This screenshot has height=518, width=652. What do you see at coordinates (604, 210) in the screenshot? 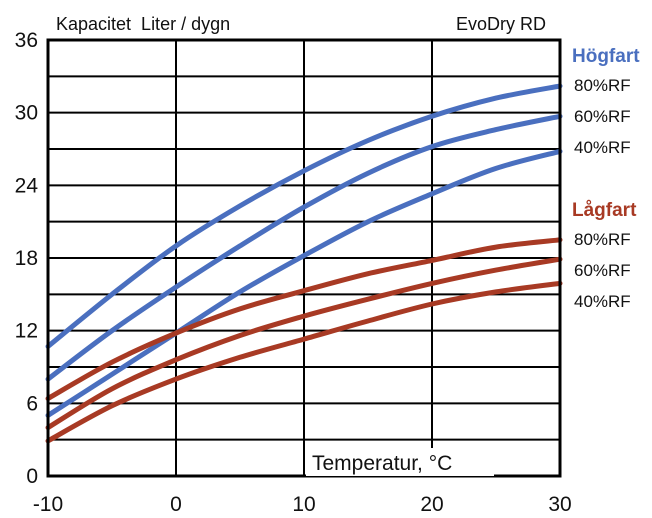
I see `legend-group-title: Lågfart` at bounding box center [604, 210].